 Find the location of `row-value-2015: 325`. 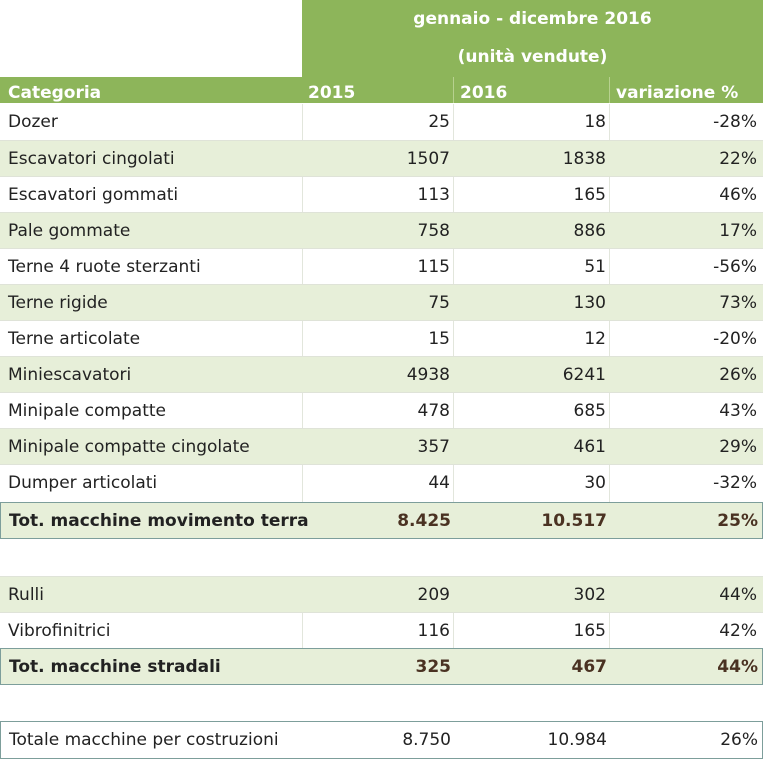

row-value-2015: 325 is located at coordinates (433, 666).